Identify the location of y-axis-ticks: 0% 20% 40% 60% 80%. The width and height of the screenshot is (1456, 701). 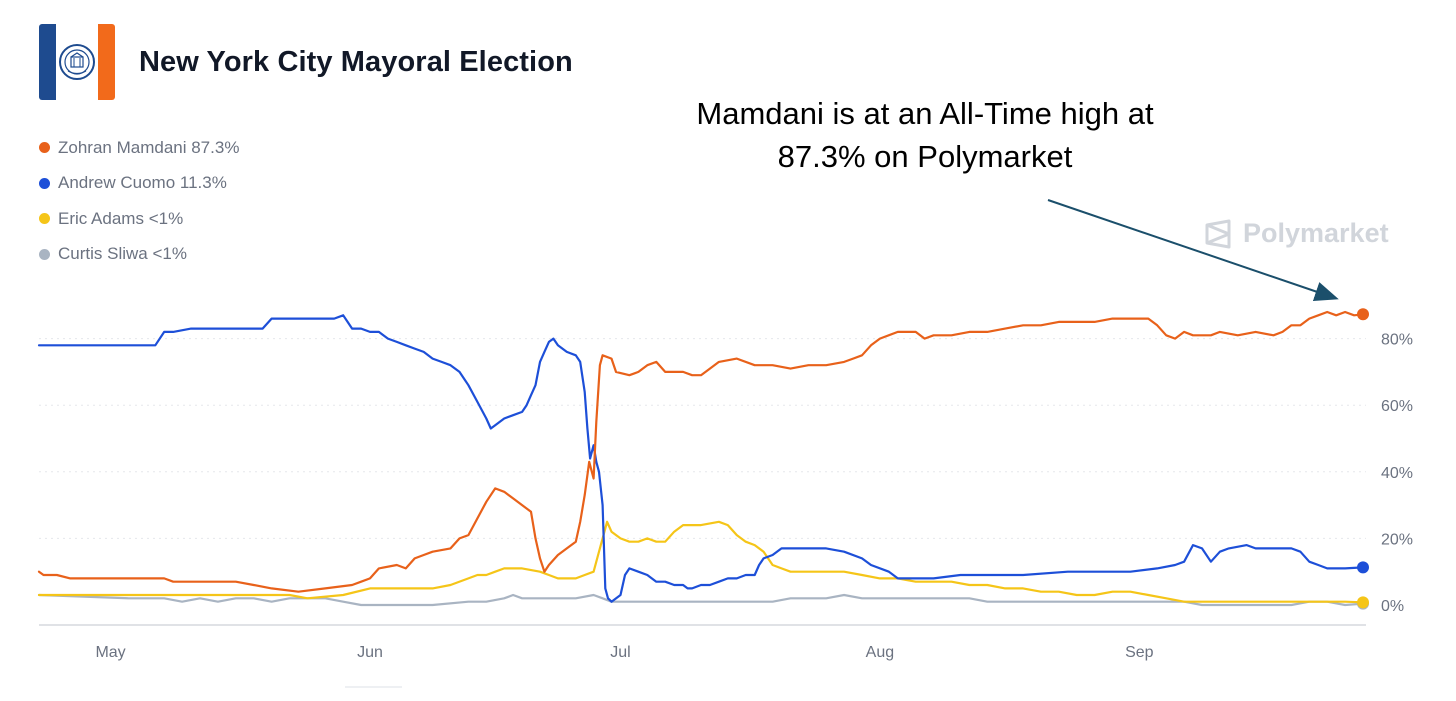
(1397, 473).